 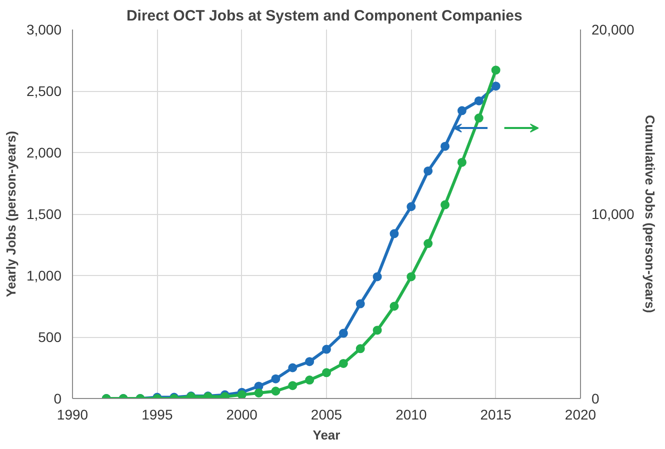 What do you see at coordinates (580, 414) in the screenshot?
I see `x-tick-label: 2020` at bounding box center [580, 414].